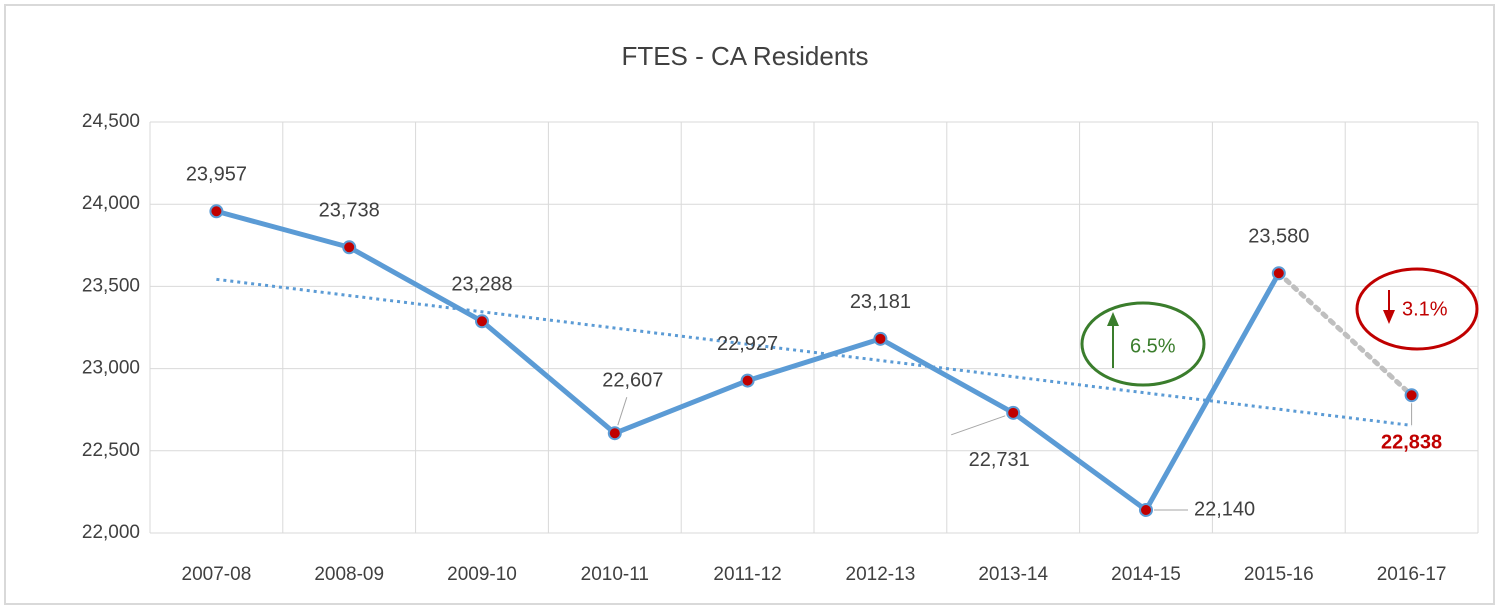 The width and height of the screenshot is (1500, 610). What do you see at coordinates (880, 302) in the screenshot?
I see `data-label: 23,181` at bounding box center [880, 302].